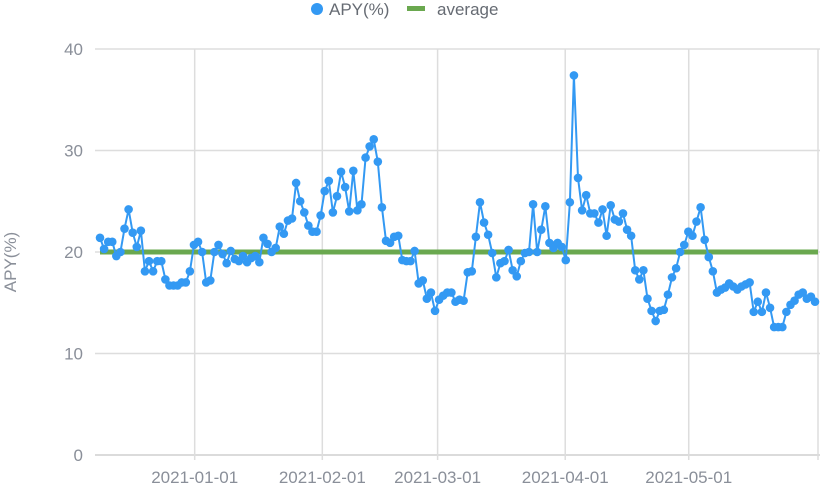 This screenshot has height=484, width=825. What do you see at coordinates (350, 9) in the screenshot?
I see `legend-item-apy: APY(%)` at bounding box center [350, 9].